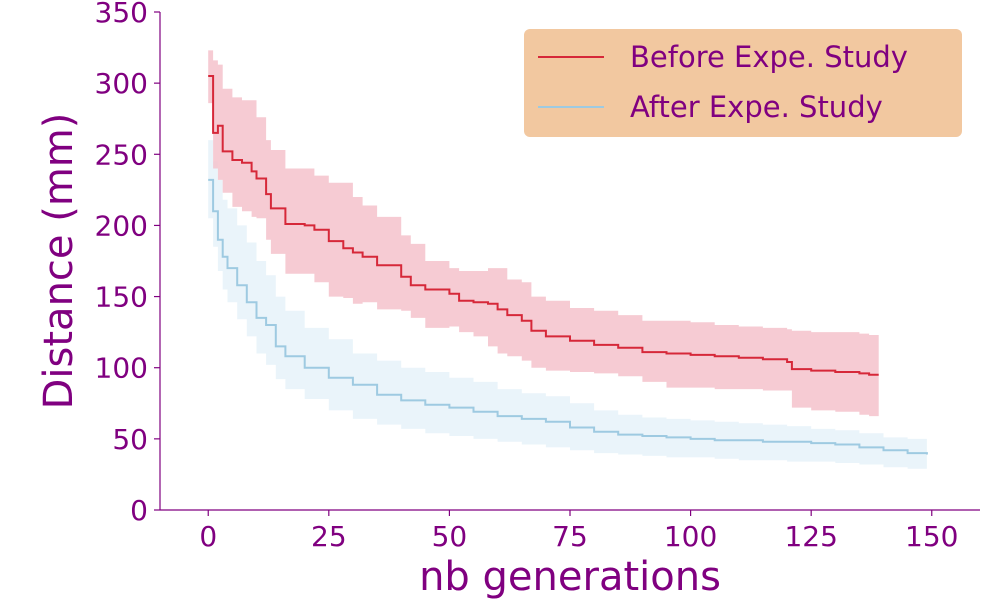 The image size is (1000, 600). What do you see at coordinates (121, 154) in the screenshot?
I see `y-tick-label: 250` at bounding box center [121, 154].